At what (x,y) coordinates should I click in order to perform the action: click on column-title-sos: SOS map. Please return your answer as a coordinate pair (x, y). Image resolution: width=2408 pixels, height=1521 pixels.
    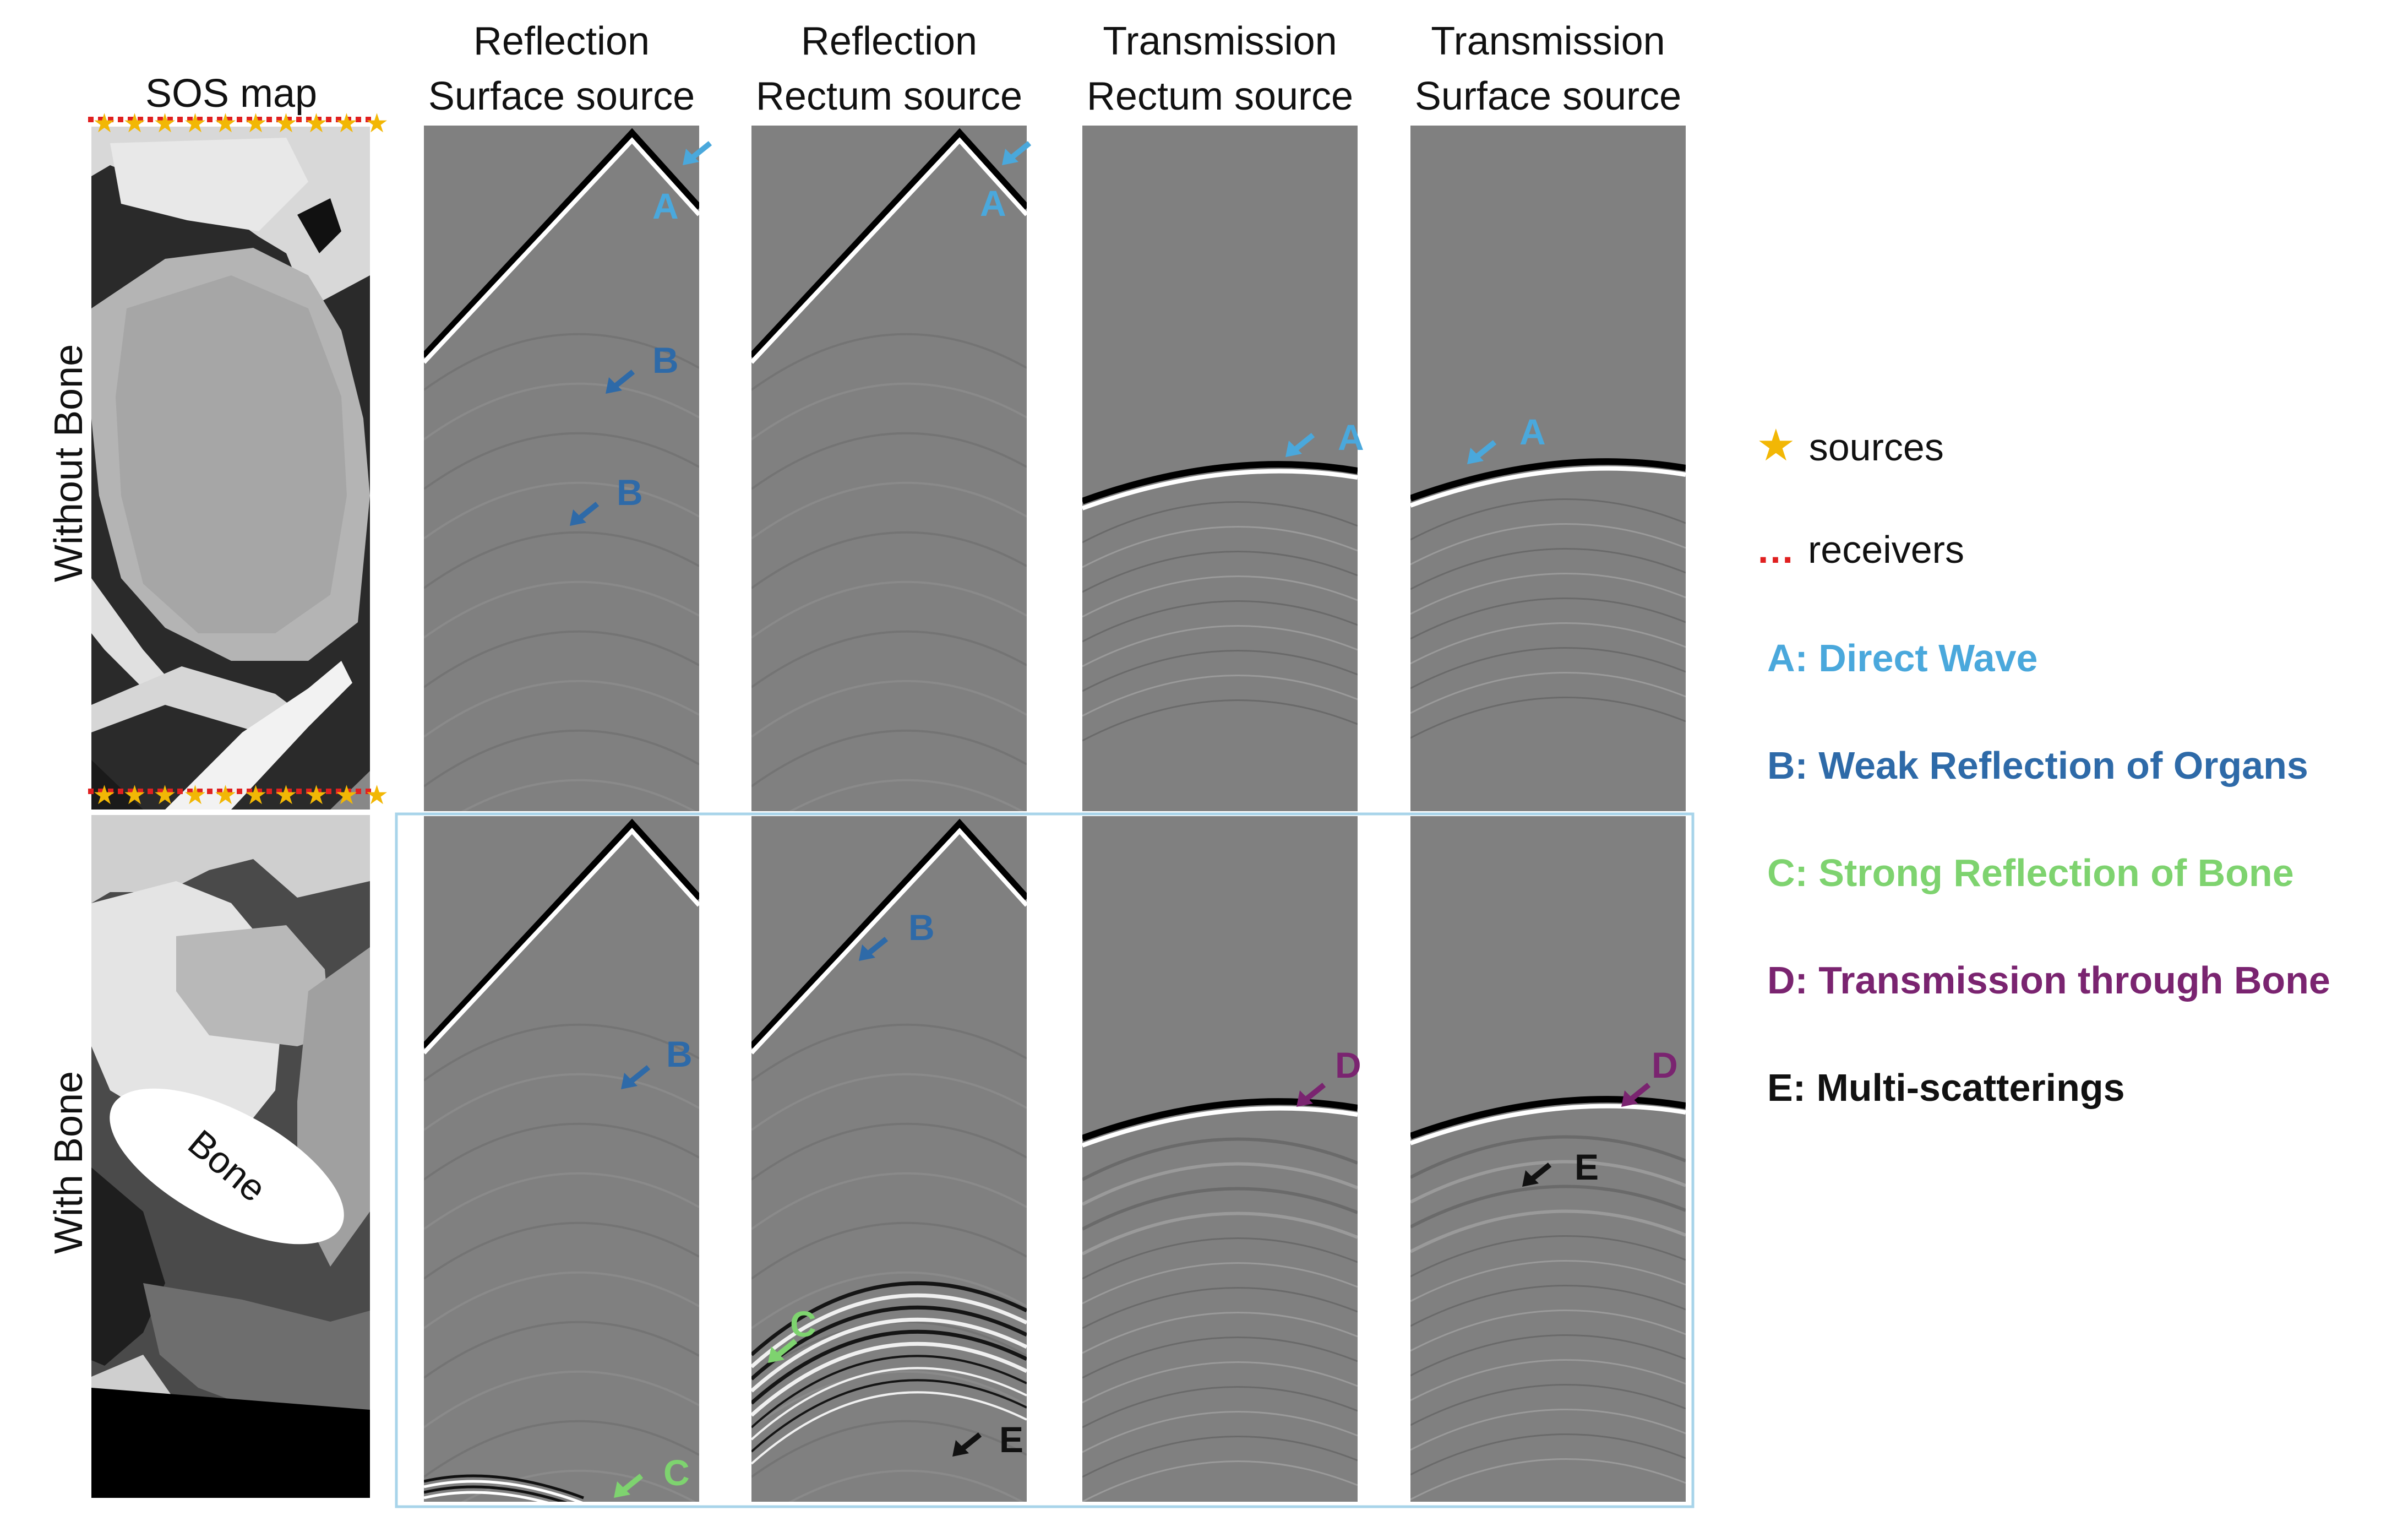
    Looking at the image, I should click on (231, 94).